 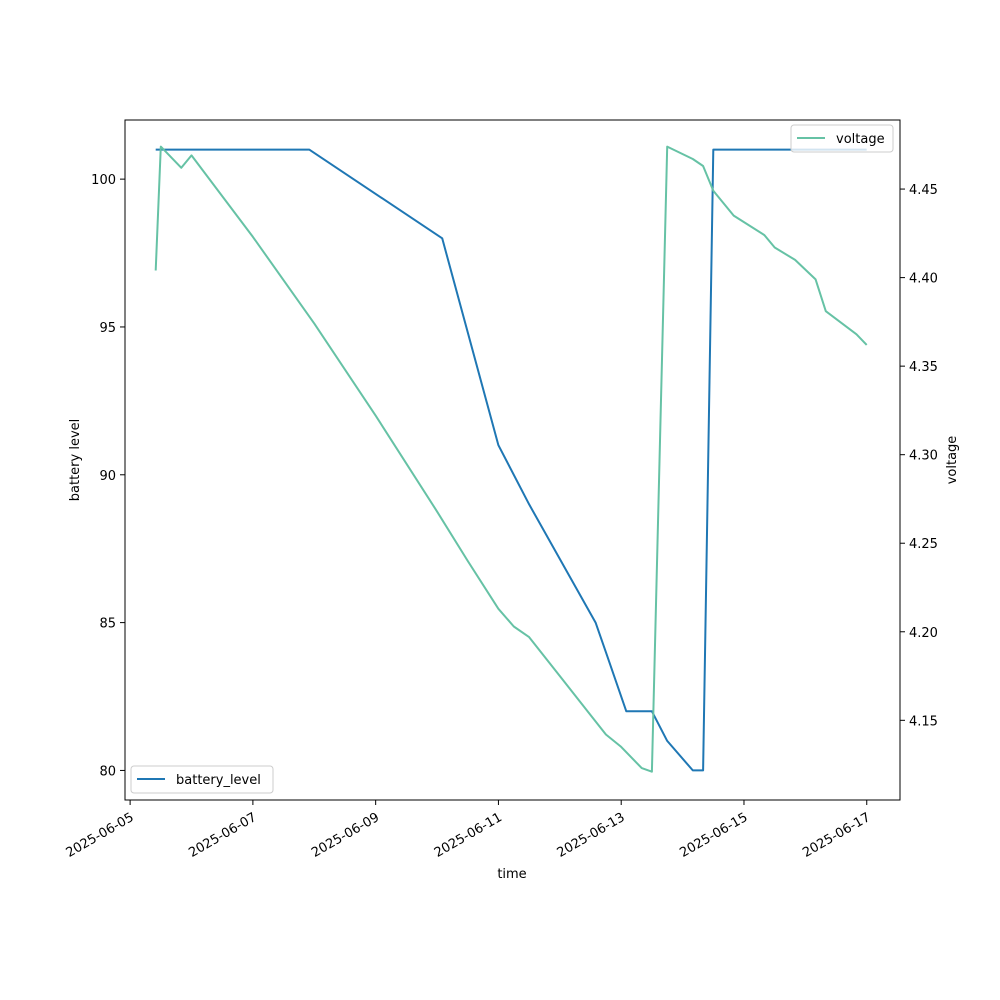 I want to click on x-tick-label: 2025-06-09, so click(x=345, y=835).